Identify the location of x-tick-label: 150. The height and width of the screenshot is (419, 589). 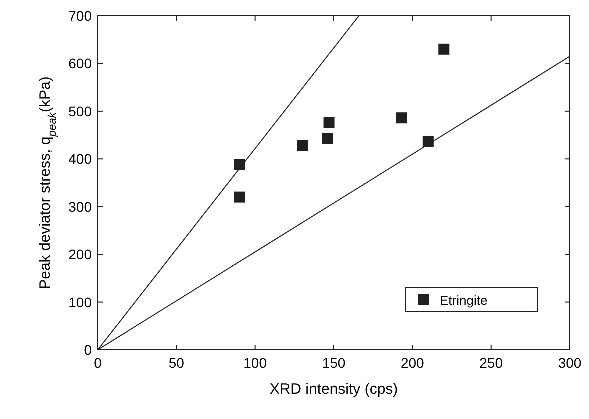
(334, 363).